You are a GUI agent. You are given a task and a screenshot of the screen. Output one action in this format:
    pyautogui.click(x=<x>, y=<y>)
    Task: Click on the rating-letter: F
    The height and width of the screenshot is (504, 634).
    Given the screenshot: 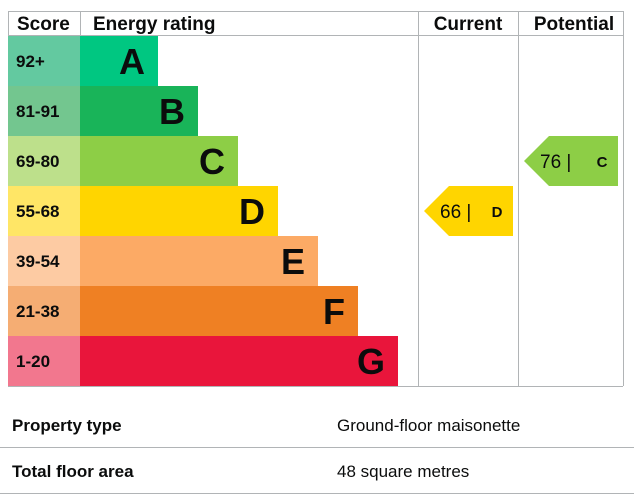 What is the action you would take?
    pyautogui.click(x=334, y=311)
    